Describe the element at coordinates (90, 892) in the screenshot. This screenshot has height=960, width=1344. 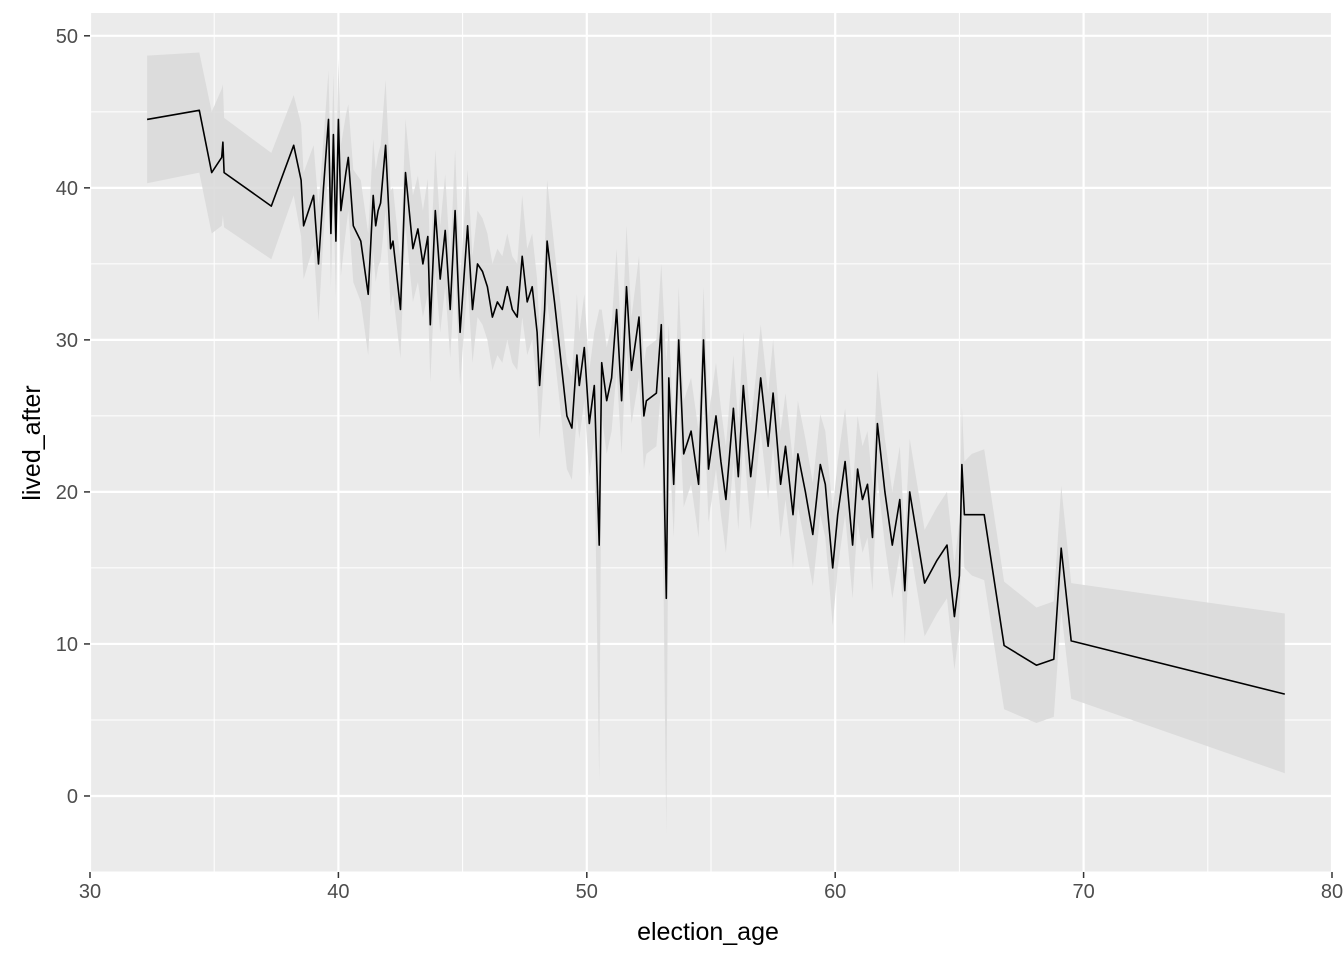
I see `x-tick-label: 30` at that location.